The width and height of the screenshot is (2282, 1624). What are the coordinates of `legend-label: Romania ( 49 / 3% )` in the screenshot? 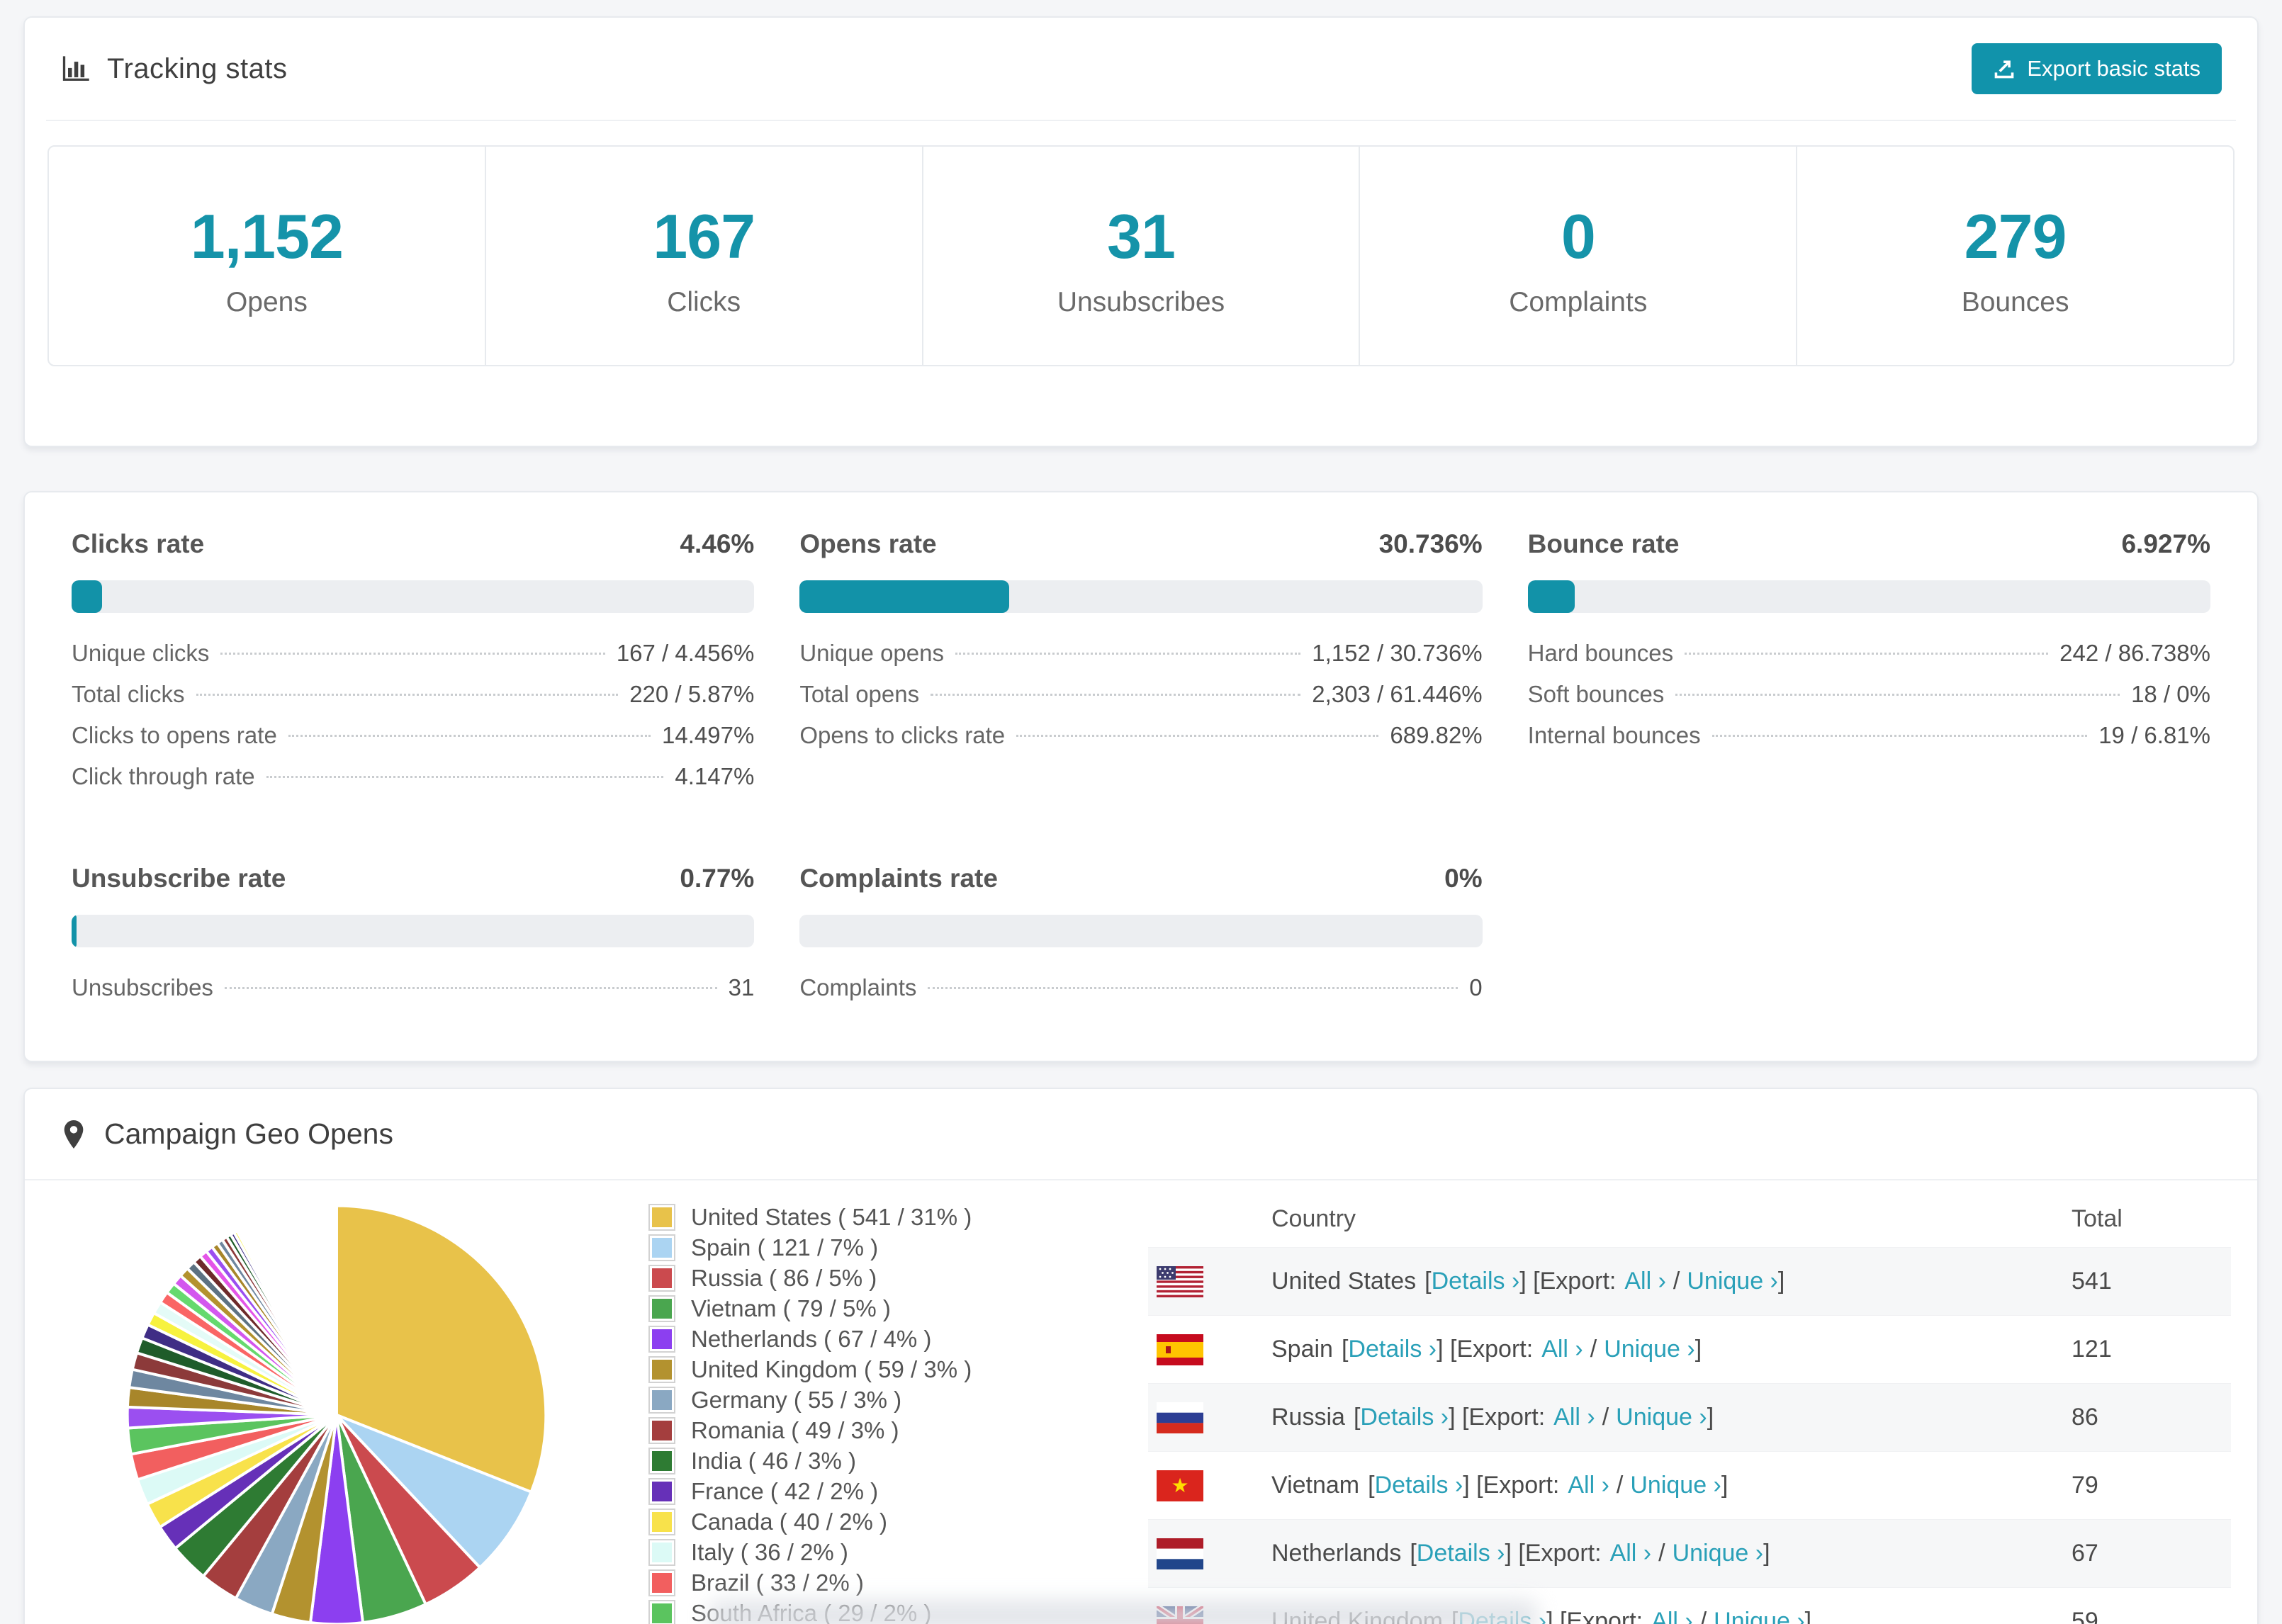 It's located at (795, 1430).